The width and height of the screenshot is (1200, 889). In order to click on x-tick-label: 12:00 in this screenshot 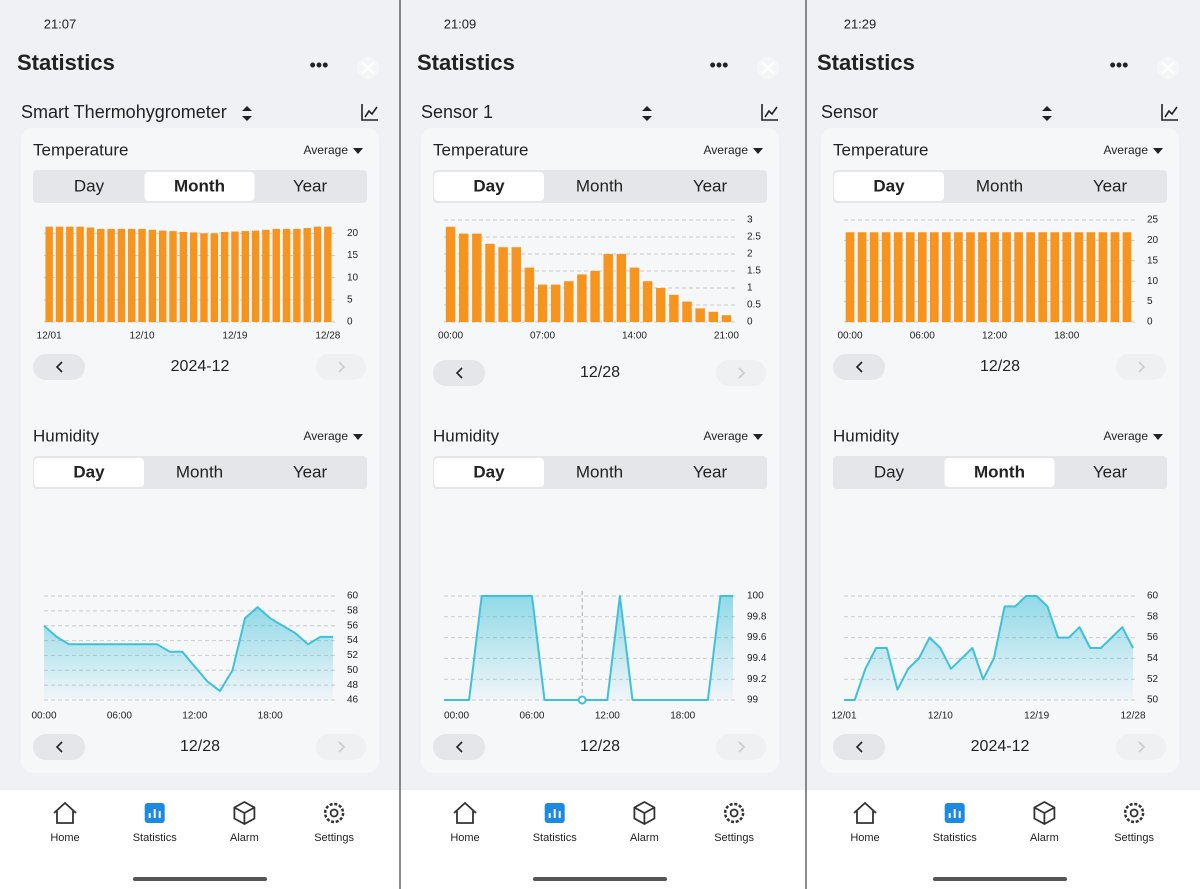, I will do `click(994, 336)`.